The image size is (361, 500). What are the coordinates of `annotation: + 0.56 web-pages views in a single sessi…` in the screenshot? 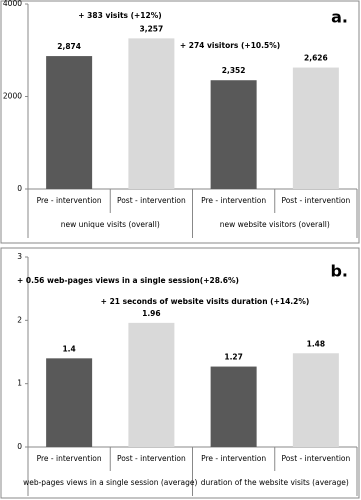 It's located at (128, 280).